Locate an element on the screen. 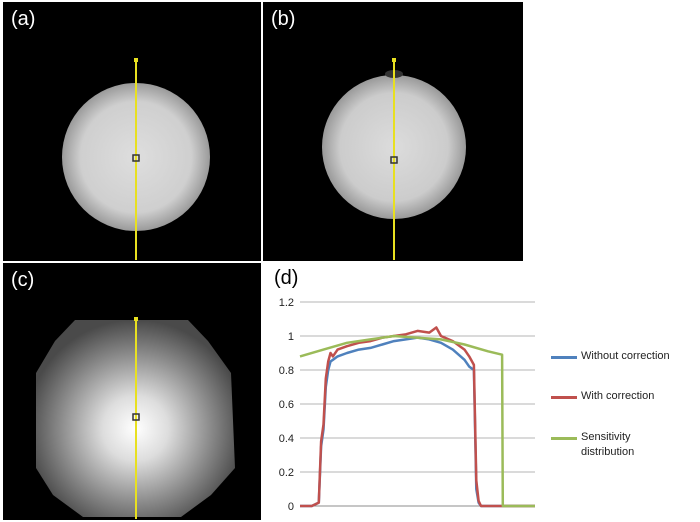 The width and height of the screenshot is (700, 522). legend-label-sensitivity: Sensitivity distribution is located at coordinates (607, 445).